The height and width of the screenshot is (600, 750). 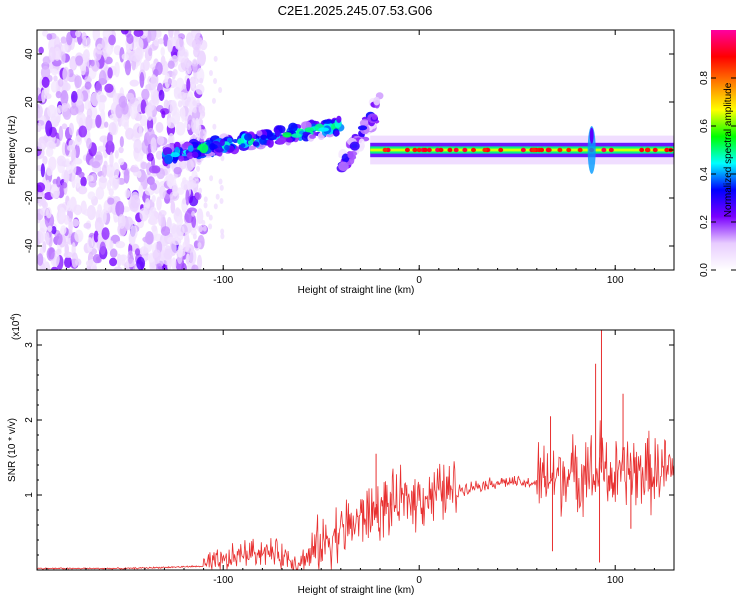 I want to click on spectrogram-x-tick-label: 100, so click(x=615, y=280).